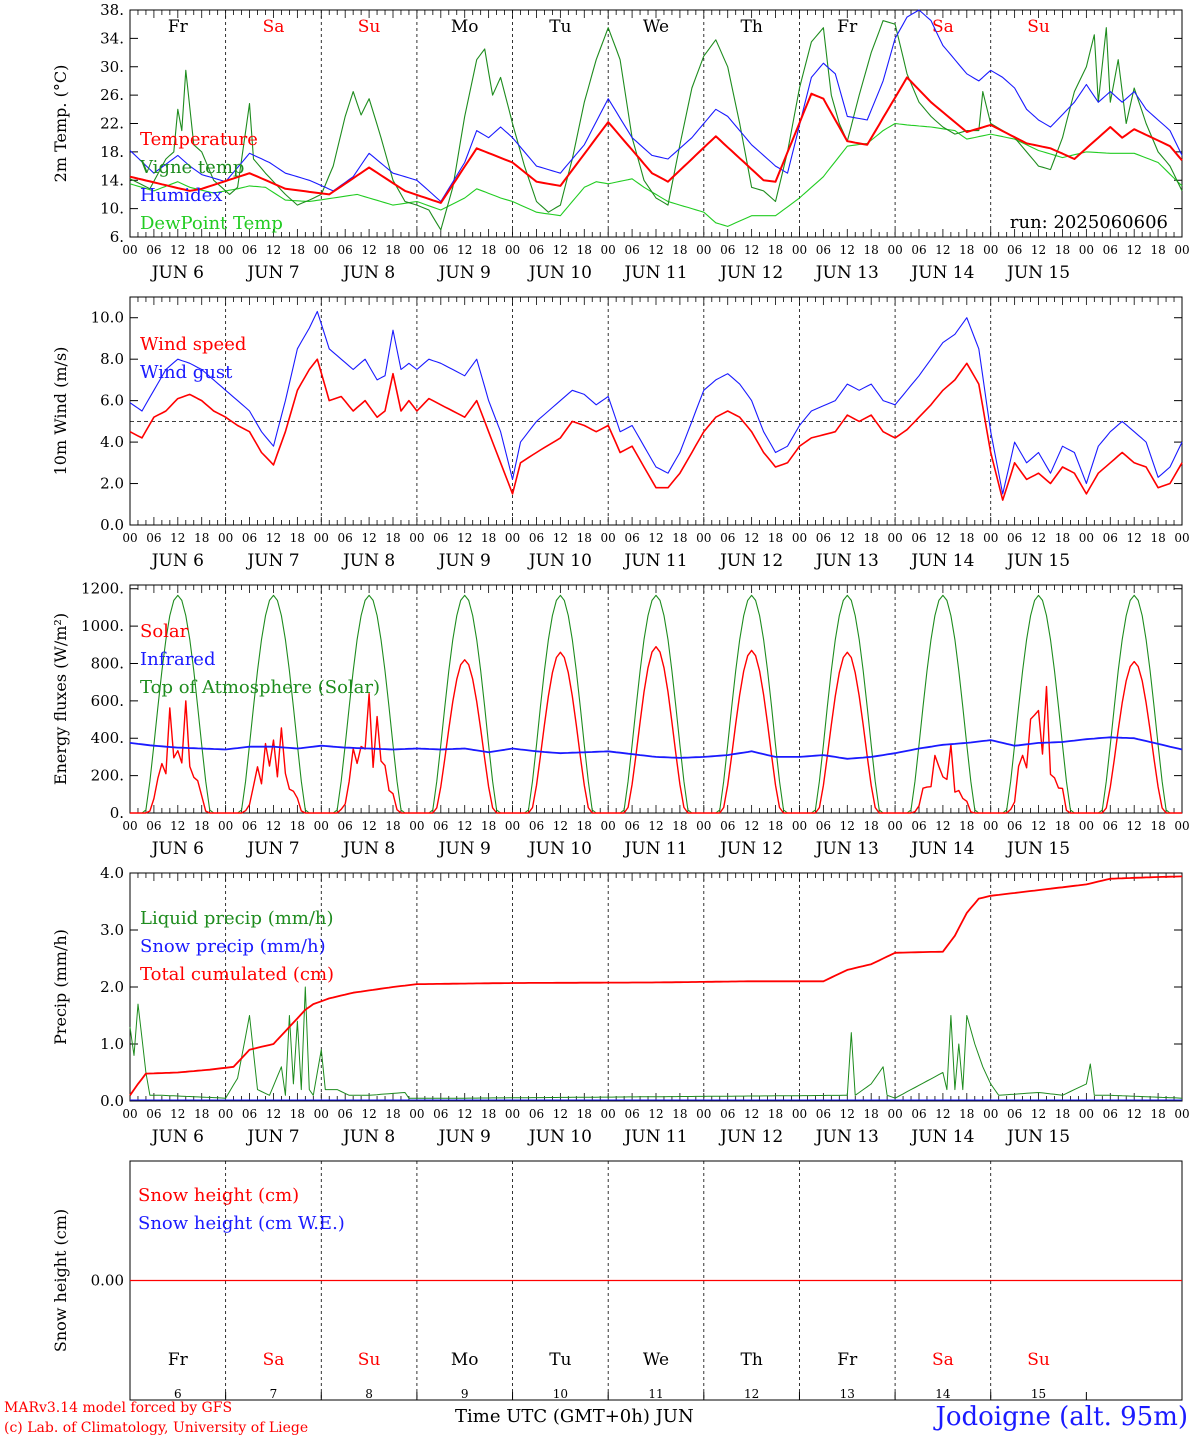 The image size is (1194, 1440). I want to click on day-label: JUN 11, so click(654, 1137).